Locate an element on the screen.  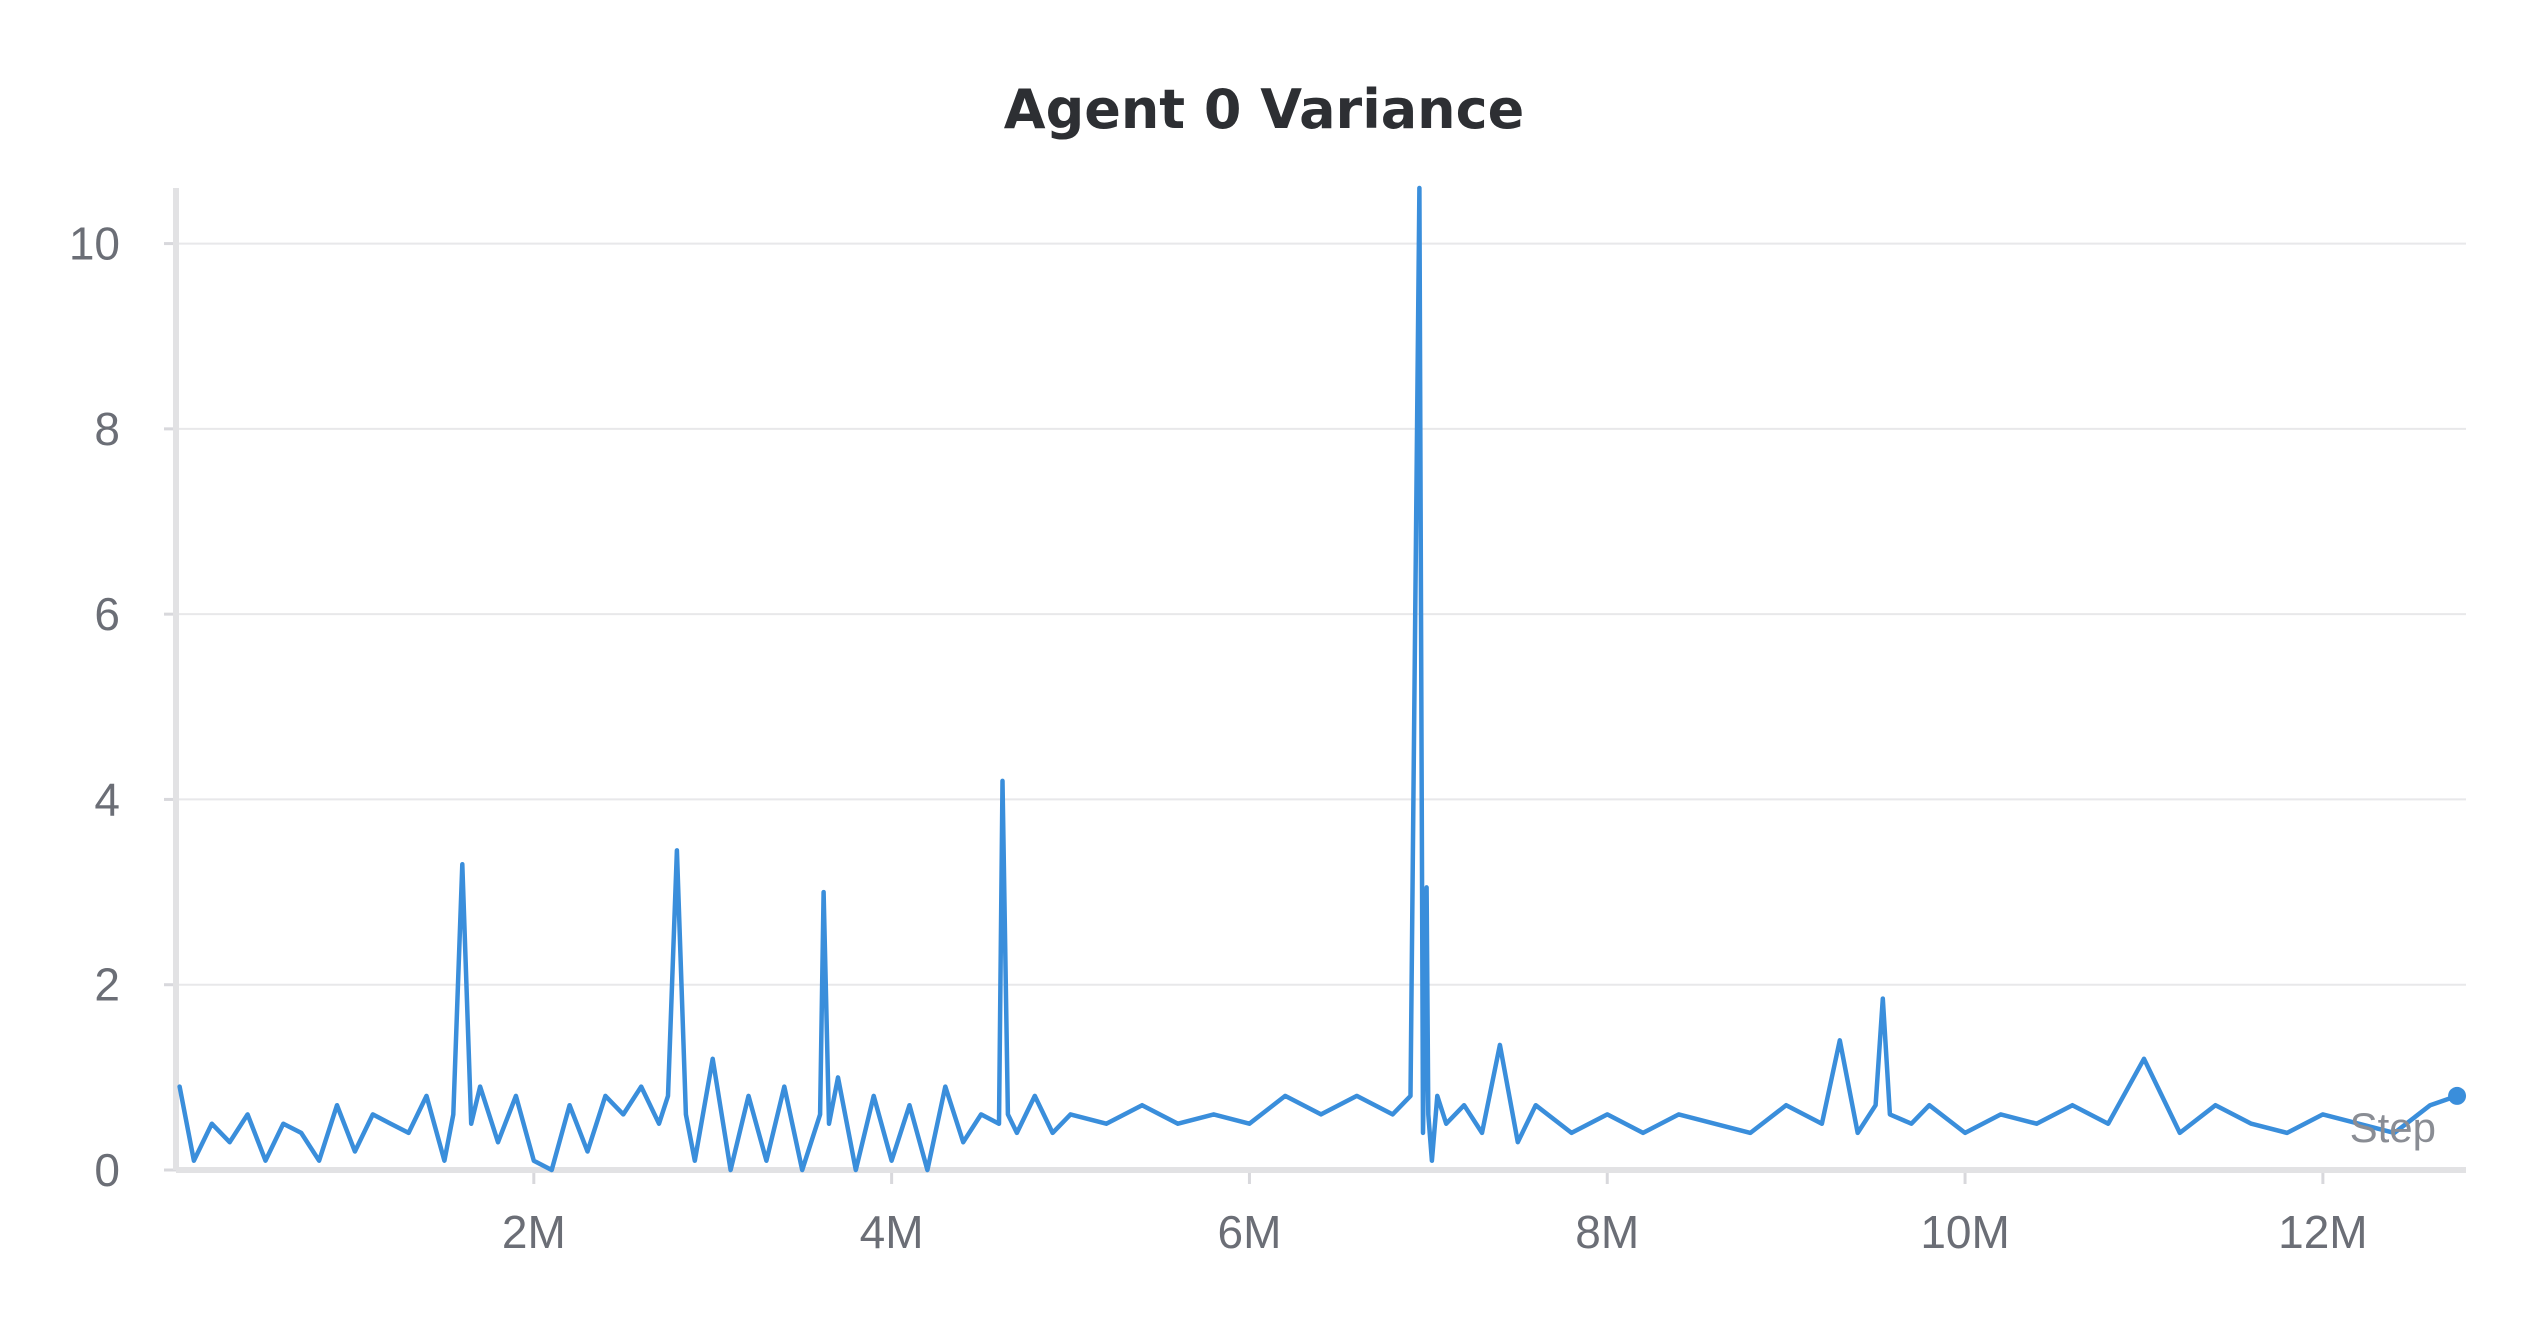
x-tick-label: 8M is located at coordinates (1607, 1232).